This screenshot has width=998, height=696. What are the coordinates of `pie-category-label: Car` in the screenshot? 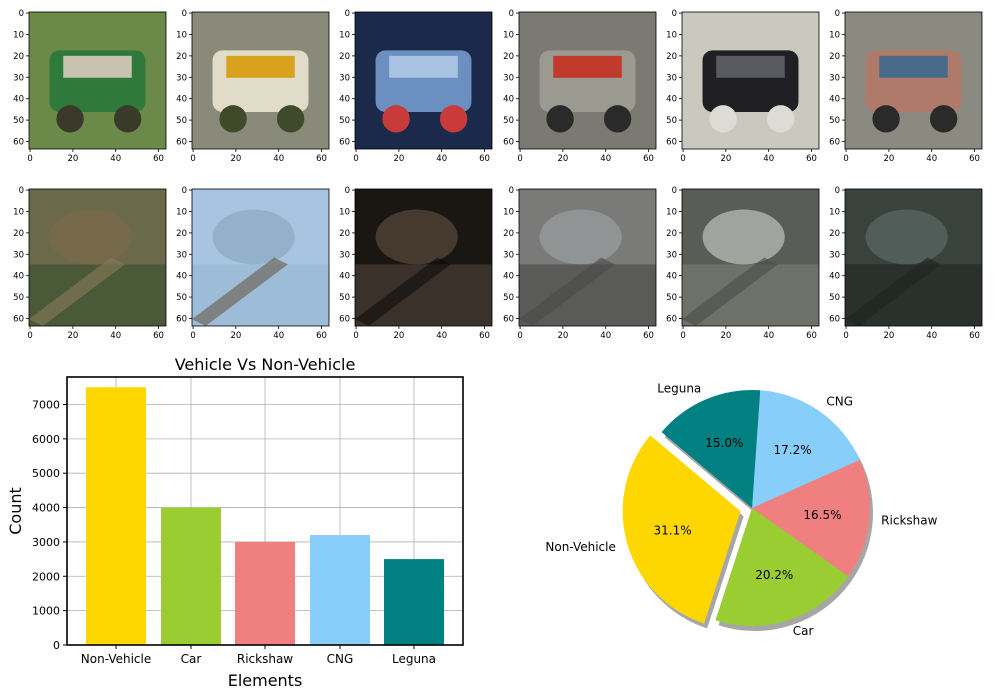 It's located at (803, 631).